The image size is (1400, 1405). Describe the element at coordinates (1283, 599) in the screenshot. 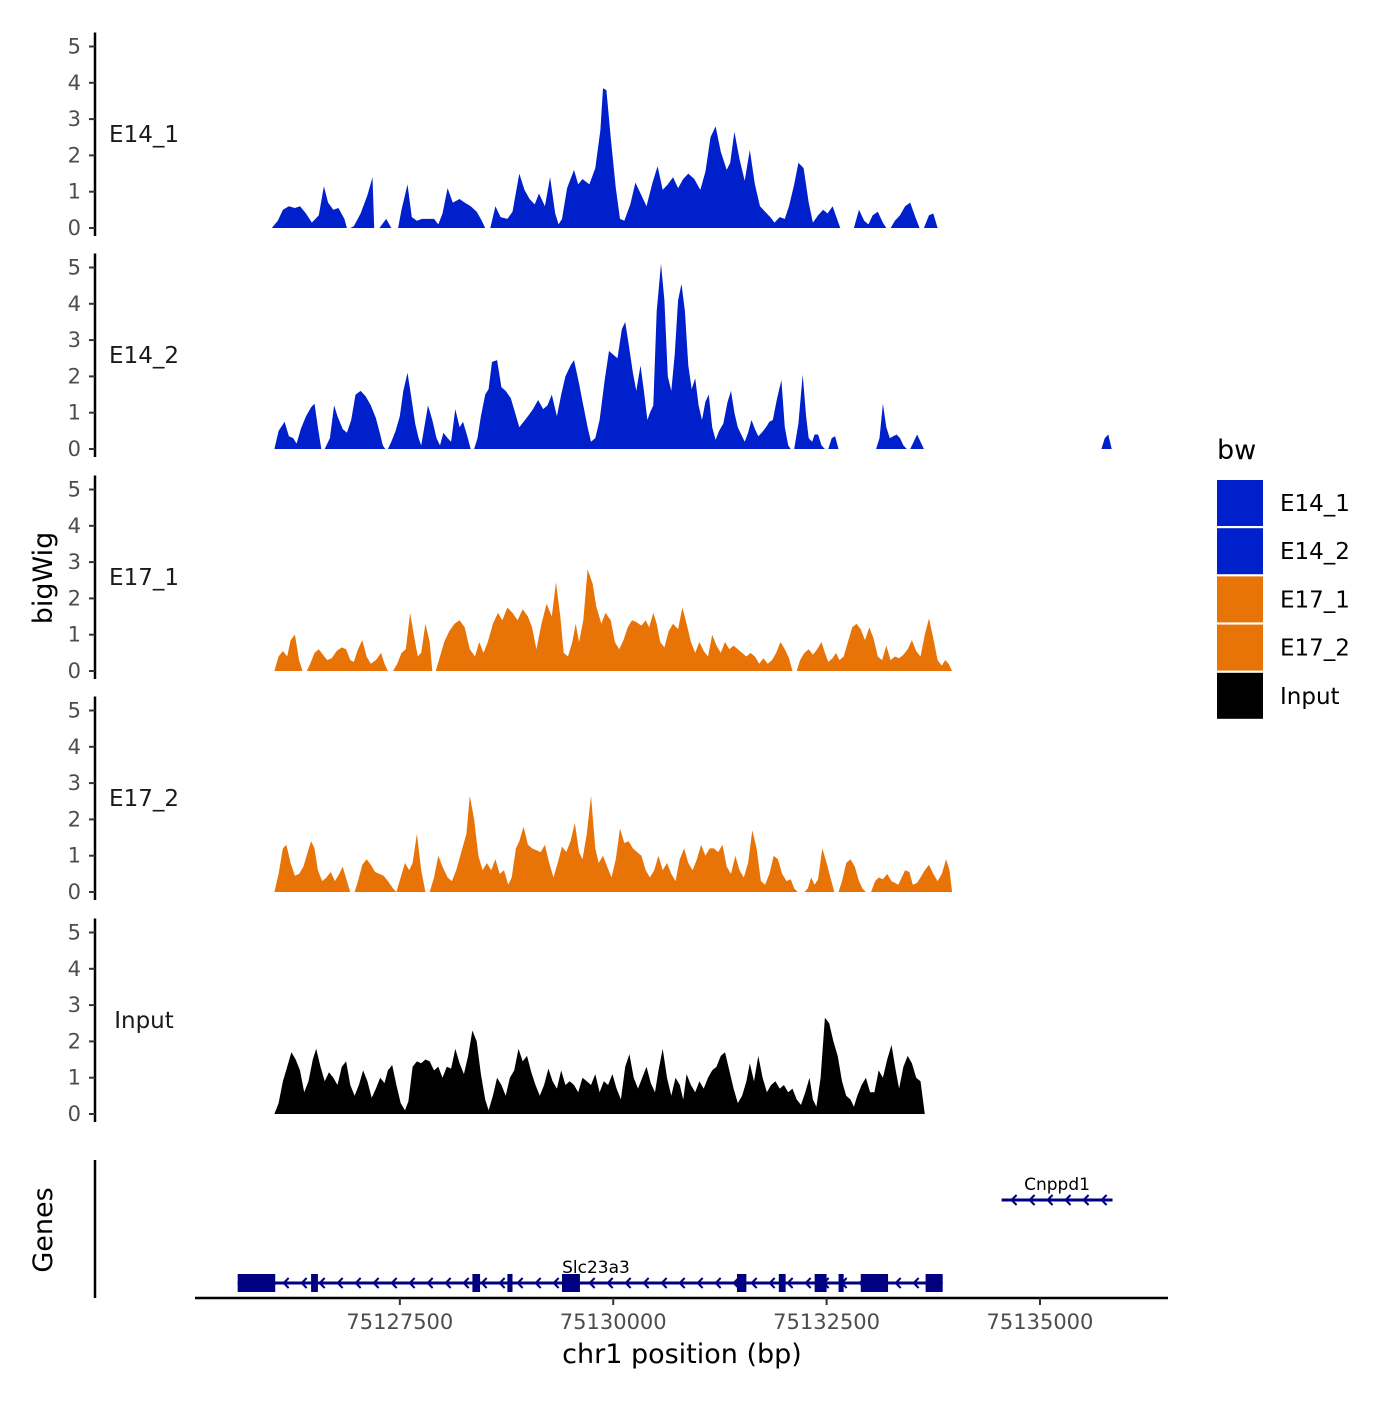

I see `legend-item-E17_1: E17_1` at that location.